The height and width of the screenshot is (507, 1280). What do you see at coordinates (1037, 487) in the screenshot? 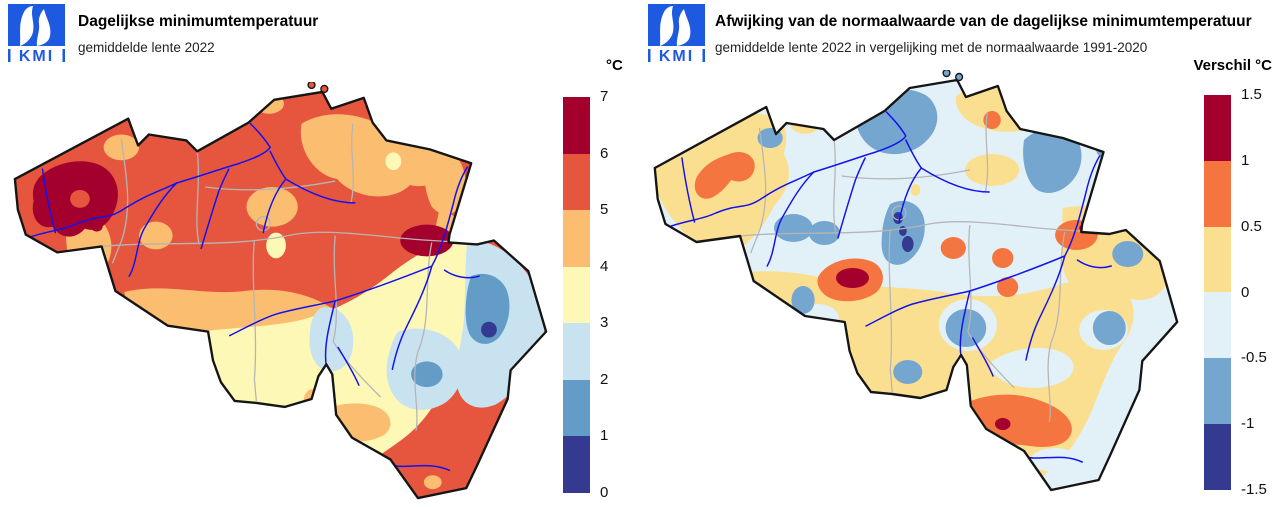
I see `map-region-south-tip-warmer-dot` at bounding box center [1037, 487].